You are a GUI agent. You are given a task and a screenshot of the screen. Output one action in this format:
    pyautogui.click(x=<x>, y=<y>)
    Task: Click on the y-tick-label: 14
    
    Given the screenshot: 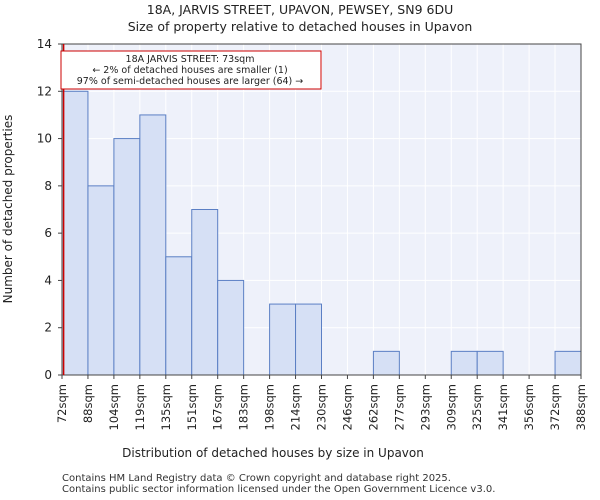 What is the action you would take?
    pyautogui.click(x=44, y=44)
    